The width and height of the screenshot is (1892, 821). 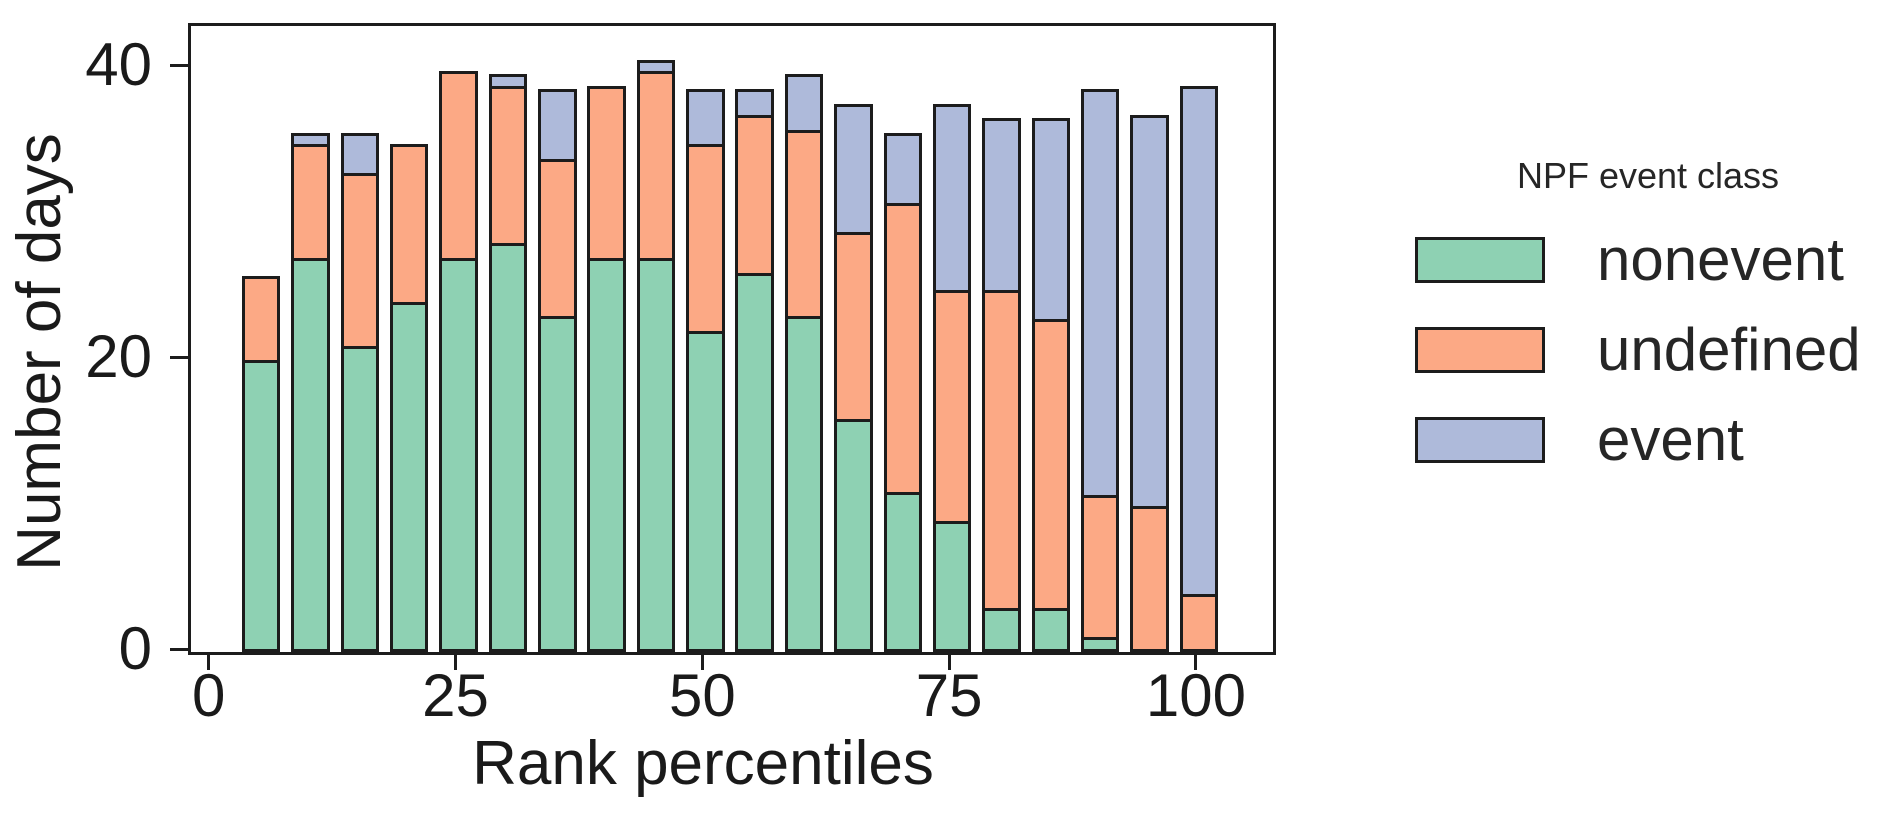 What do you see at coordinates (703, 763) in the screenshot?
I see `x-axis-label: Rank percentiles` at bounding box center [703, 763].